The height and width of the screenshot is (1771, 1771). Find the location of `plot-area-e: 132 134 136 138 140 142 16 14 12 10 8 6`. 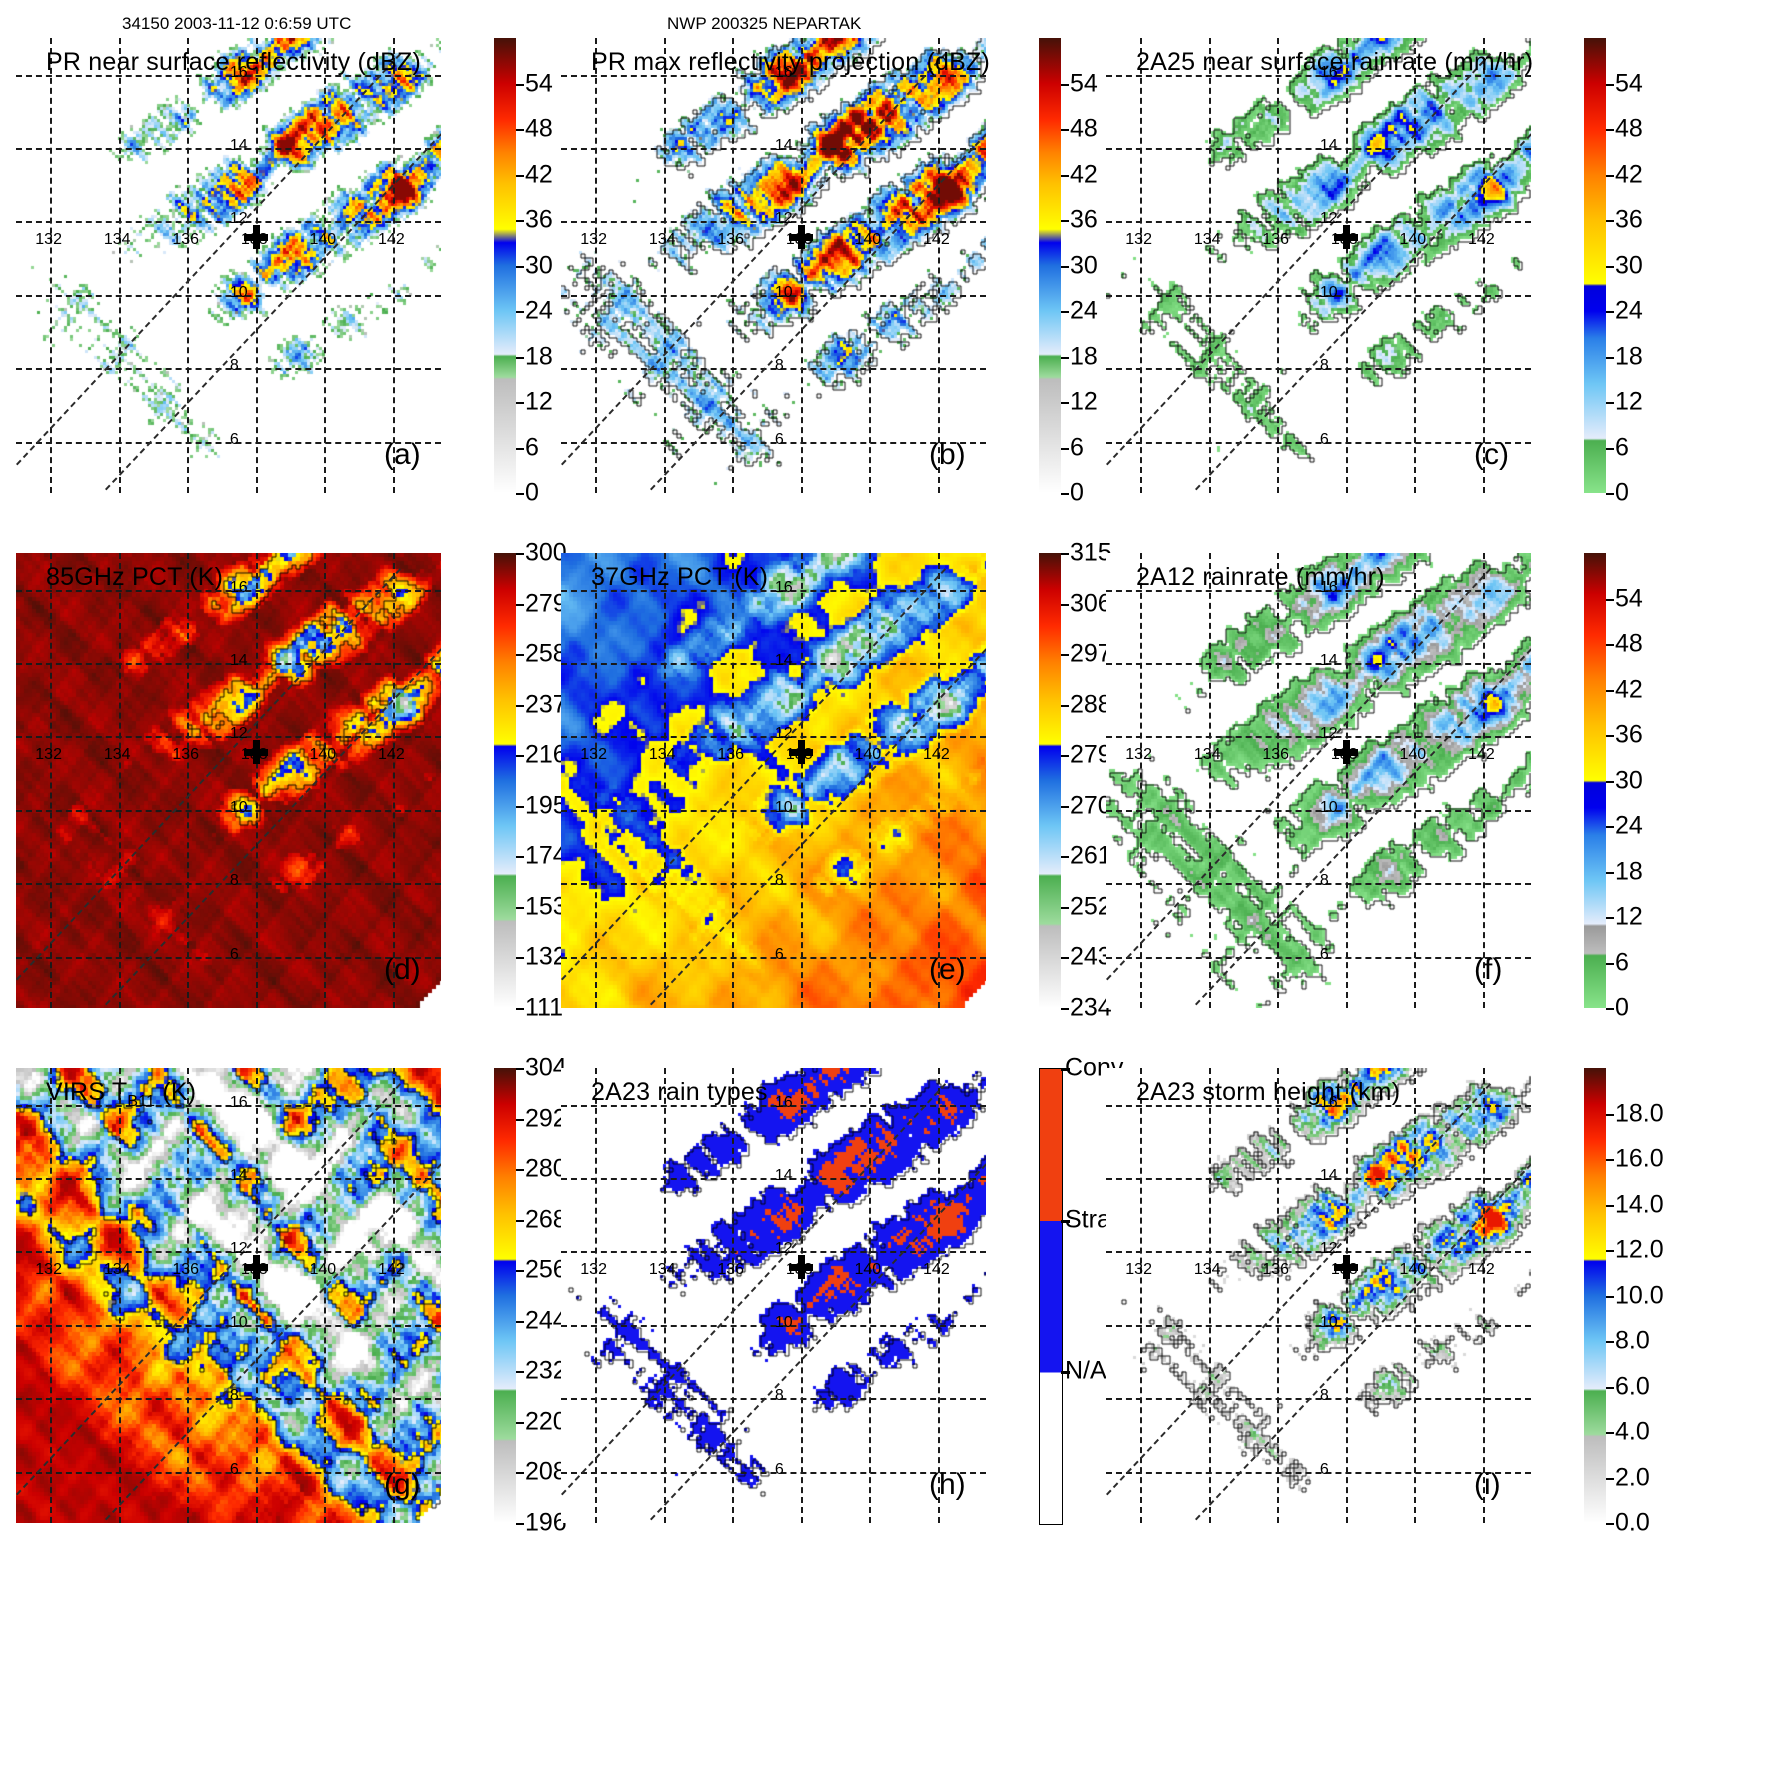

plot-area-e: 132 134 136 138 140 142 16 14 12 10 8 6 is located at coordinates (773, 780).